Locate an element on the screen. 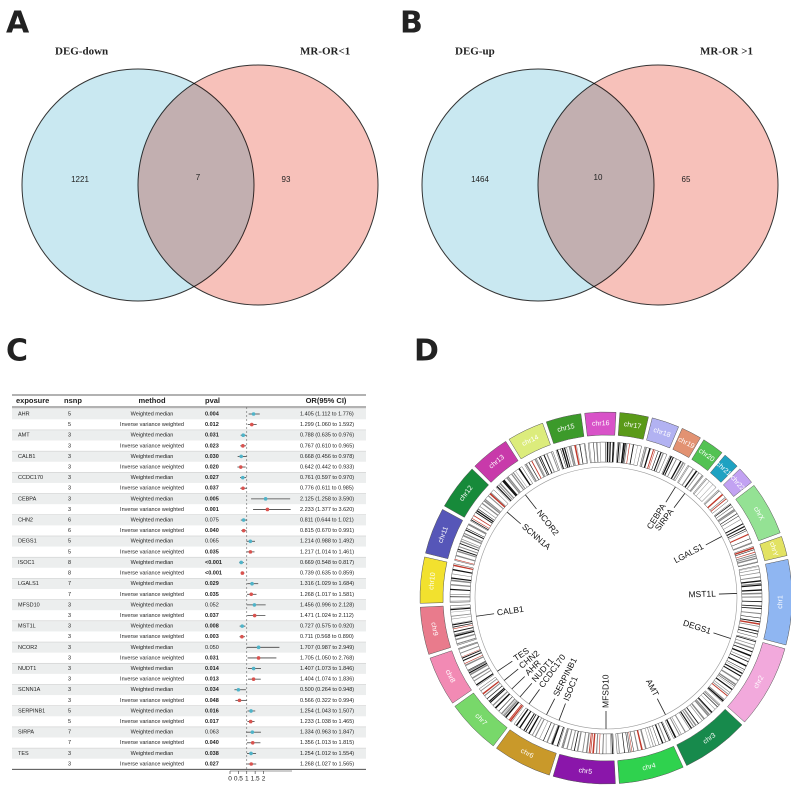  column-header: nsnp is located at coordinates (73, 400).